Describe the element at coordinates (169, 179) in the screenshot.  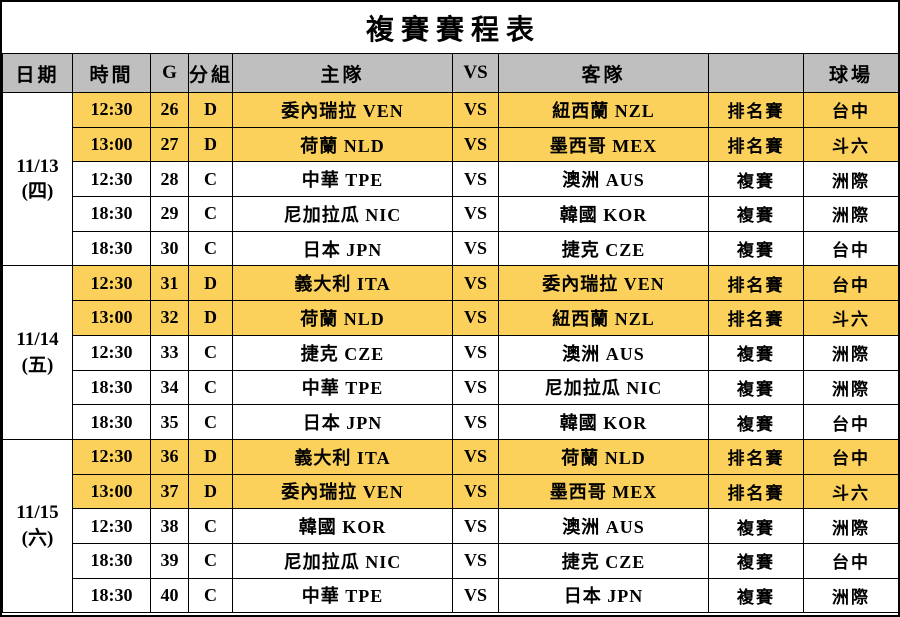
I see `game-number-cell: 28` at that location.